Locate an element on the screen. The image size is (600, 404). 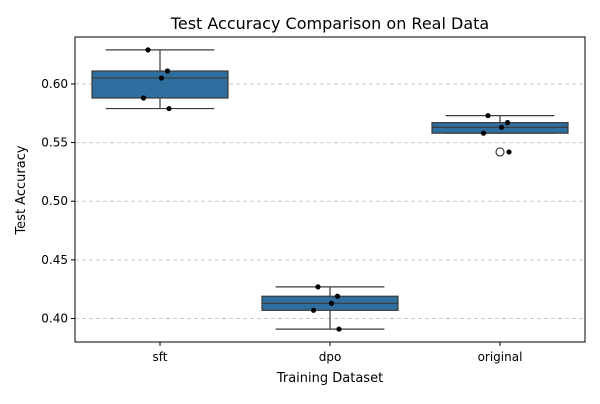
box-original is located at coordinates (500, 135).